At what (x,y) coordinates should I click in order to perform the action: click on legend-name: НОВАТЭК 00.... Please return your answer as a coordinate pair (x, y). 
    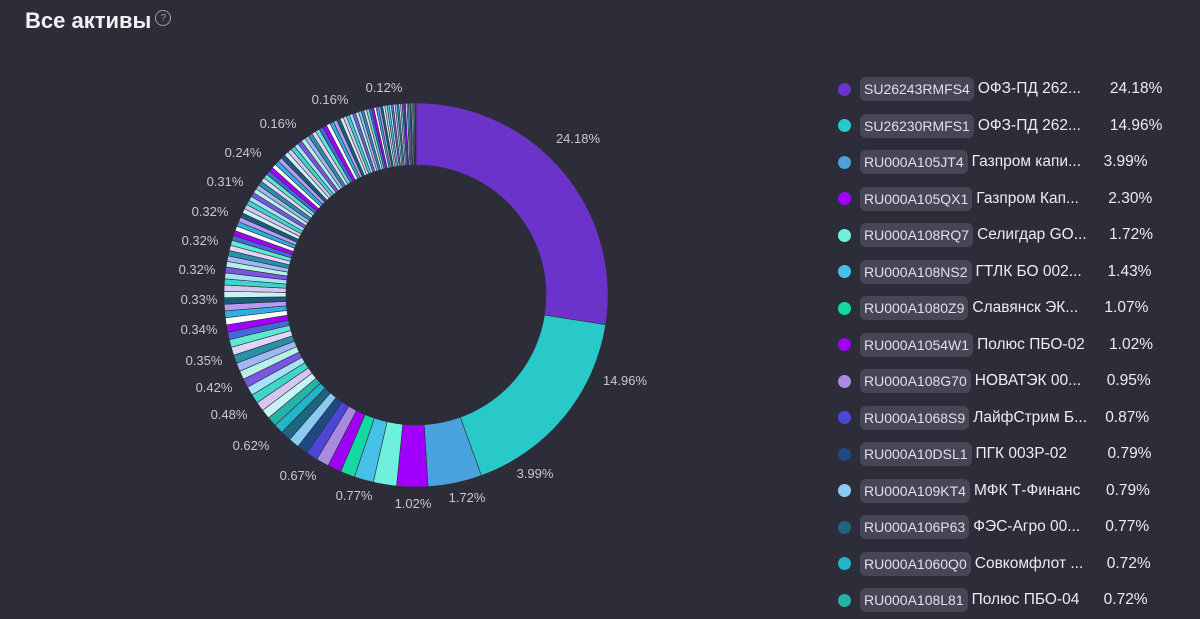
    Looking at the image, I should click on (1028, 381).